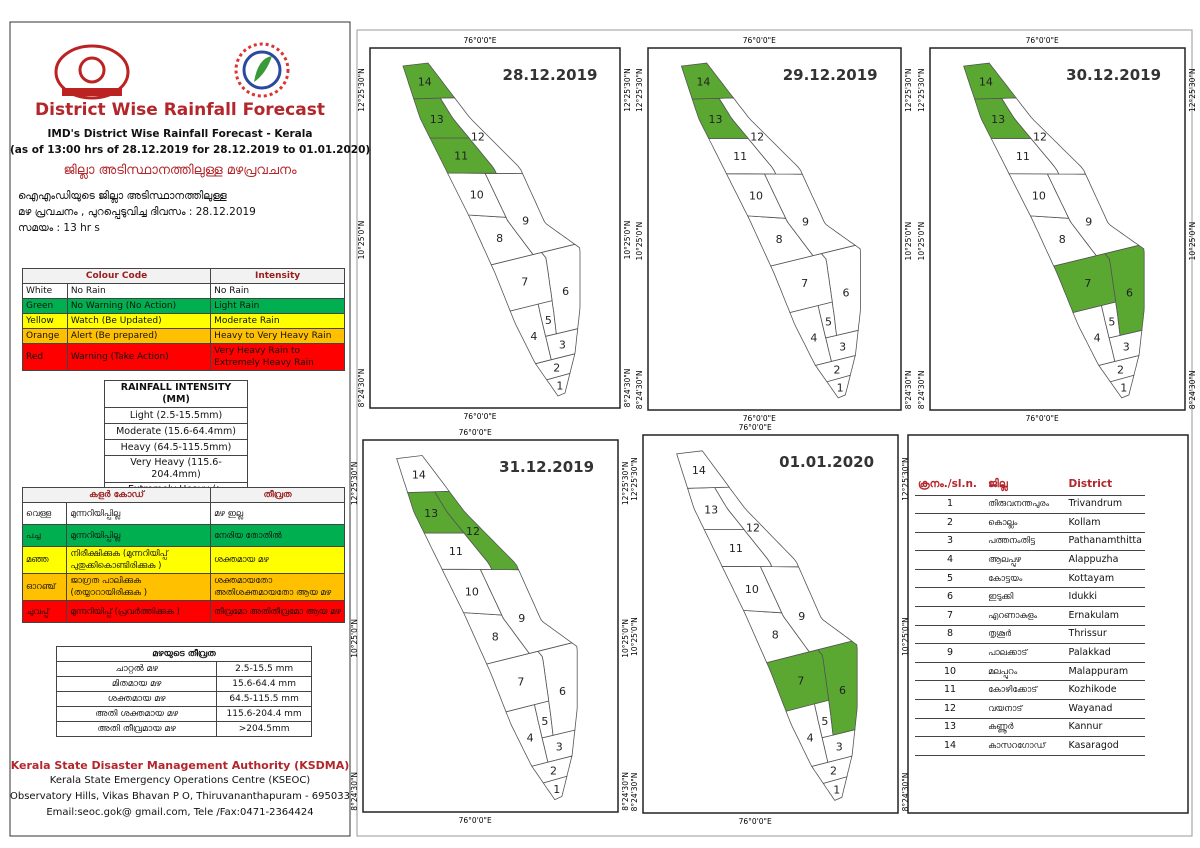 This screenshot has width=1200, height=848. What do you see at coordinates (753, 528) in the screenshot?
I see `district-number: 12` at bounding box center [753, 528].